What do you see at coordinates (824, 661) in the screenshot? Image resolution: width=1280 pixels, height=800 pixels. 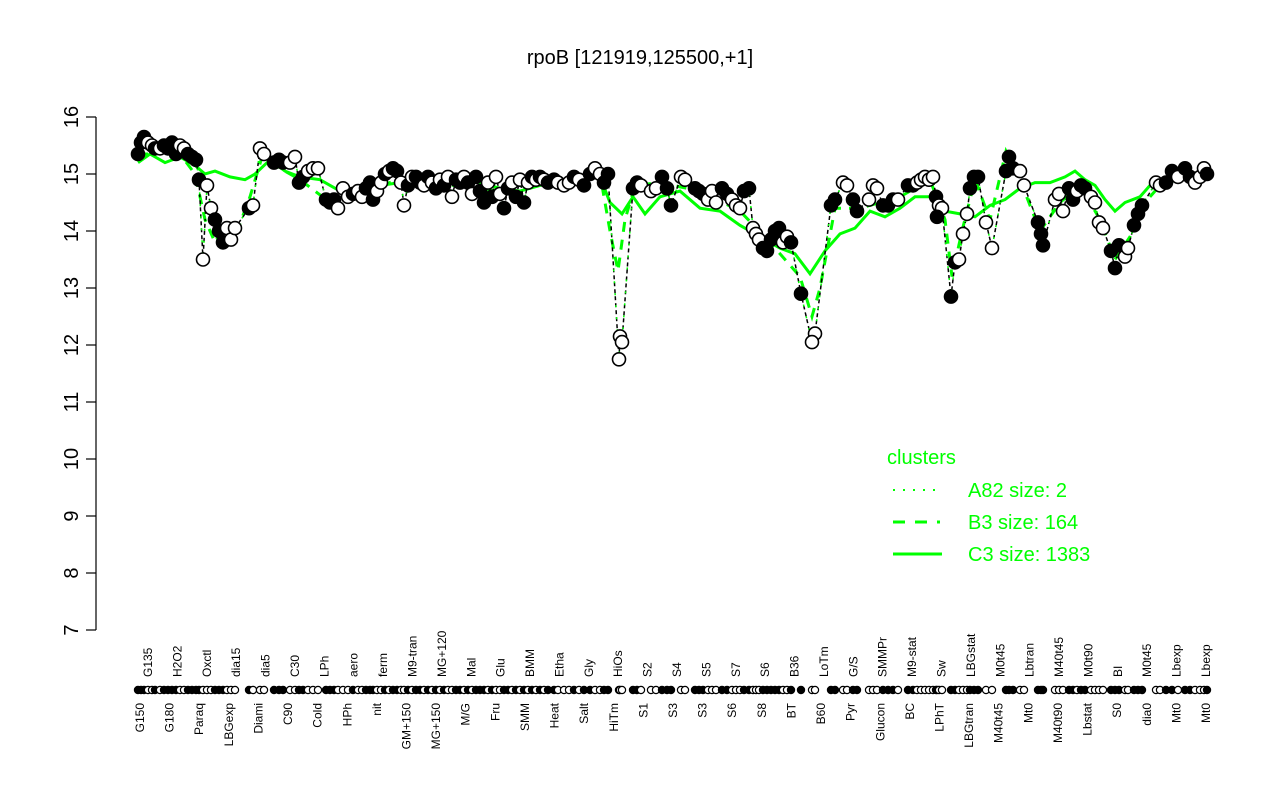 I see `x-tick-label-top: LoTm` at bounding box center [824, 661].